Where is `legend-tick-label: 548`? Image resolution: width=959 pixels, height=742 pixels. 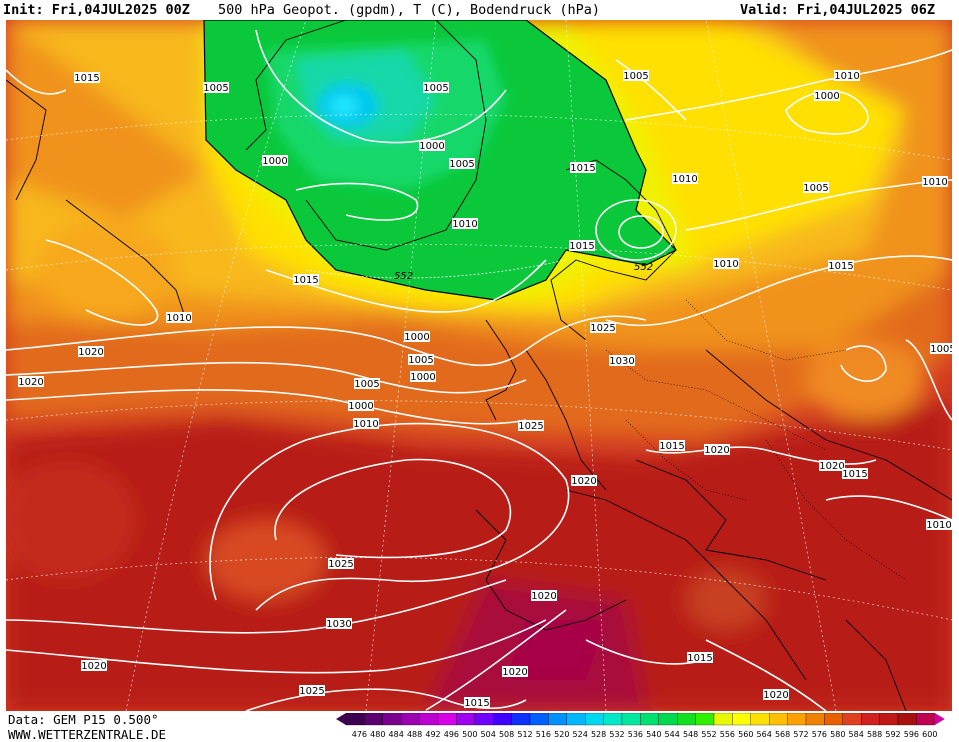 legend-tick-label: 548 is located at coordinates (690, 734).